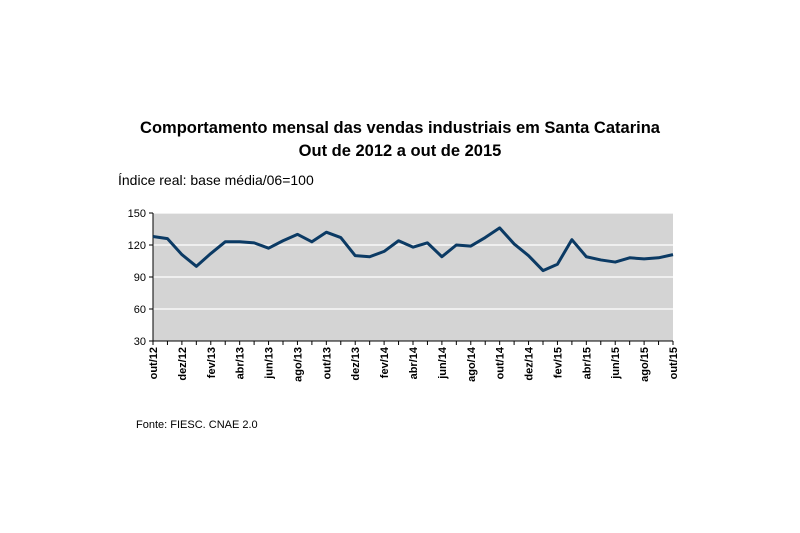  Describe the element at coordinates (241, 363) in the screenshot. I see `x-tick-label: abr/13` at that location.